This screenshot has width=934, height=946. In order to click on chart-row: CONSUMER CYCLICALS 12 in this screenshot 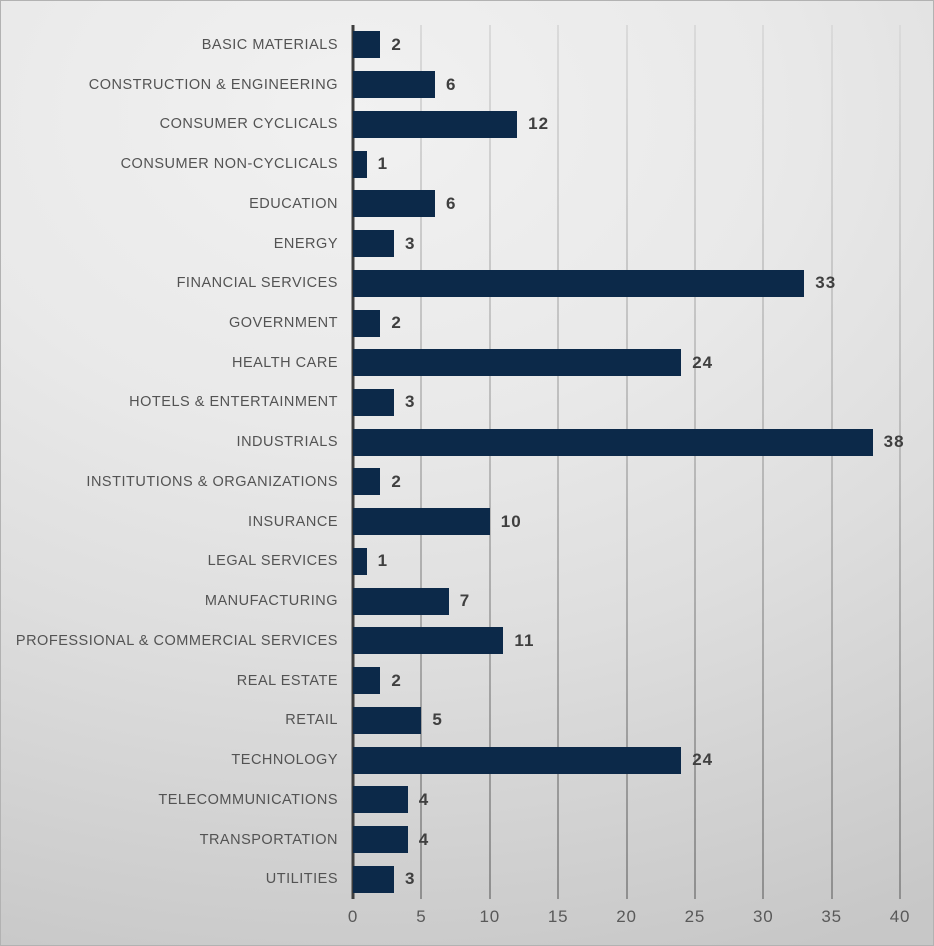, I will do `click(467, 124)`.